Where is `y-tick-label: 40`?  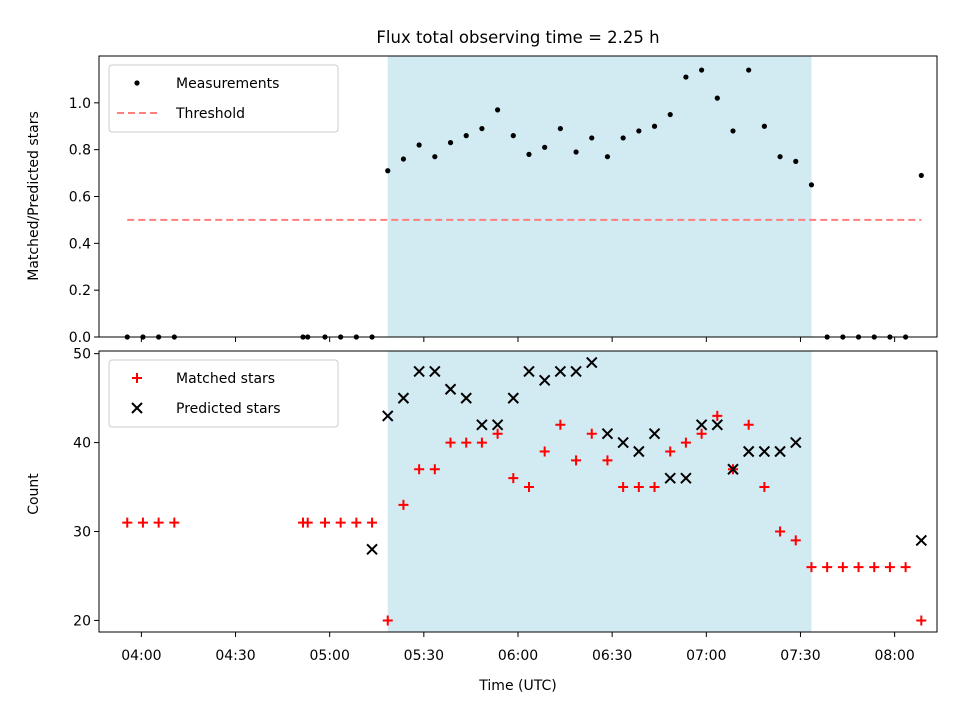
y-tick-label: 40 is located at coordinates (82, 444).